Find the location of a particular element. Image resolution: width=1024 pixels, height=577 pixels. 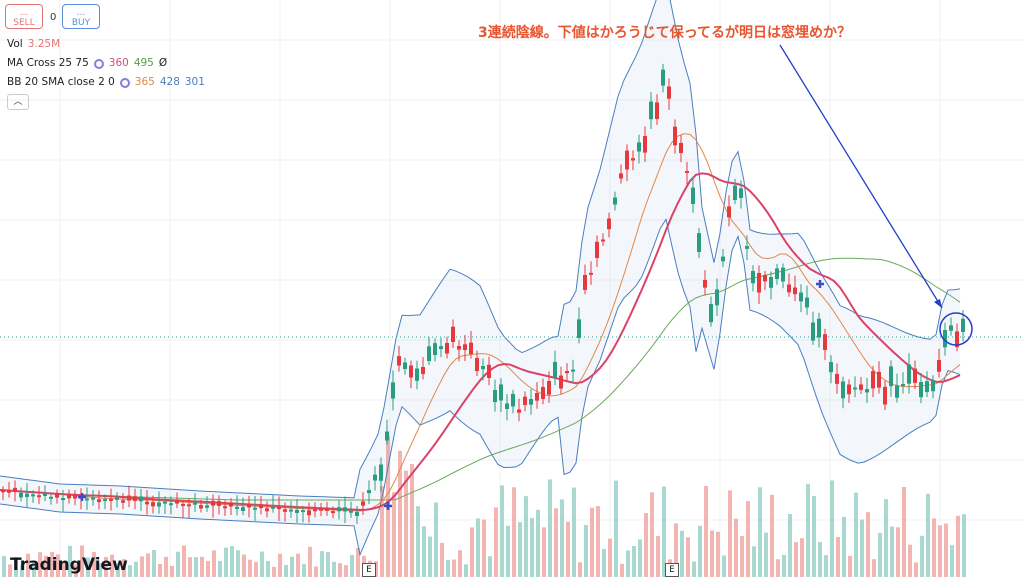

indicator-value: Ø is located at coordinates (163, 63).